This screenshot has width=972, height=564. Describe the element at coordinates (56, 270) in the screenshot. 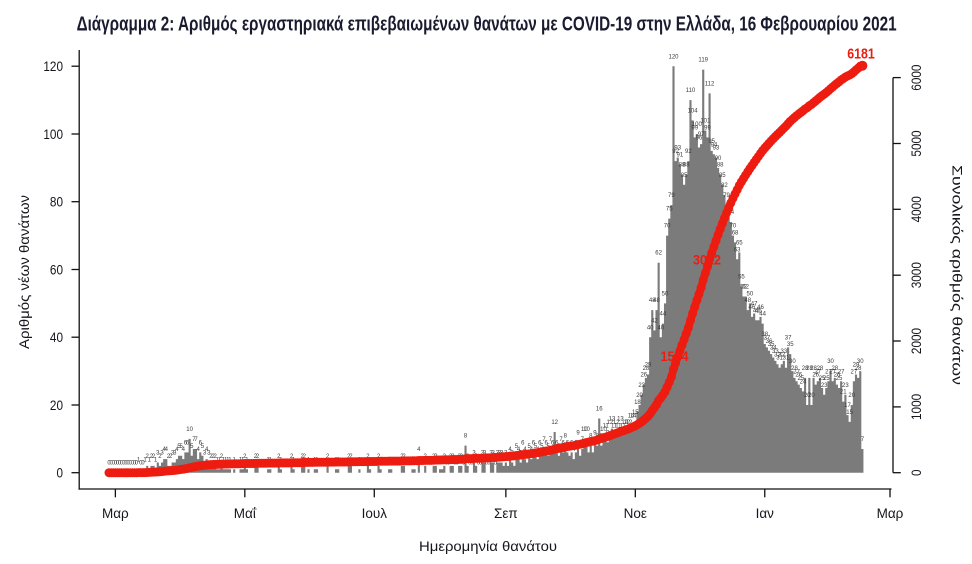

I see `svg-text: 60` at that location.